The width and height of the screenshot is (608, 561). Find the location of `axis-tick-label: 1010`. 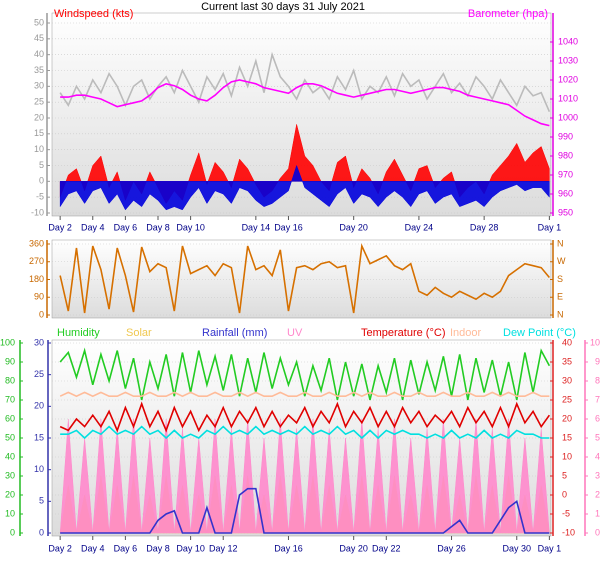

axis-tick-label: 1010 is located at coordinates (568, 98).